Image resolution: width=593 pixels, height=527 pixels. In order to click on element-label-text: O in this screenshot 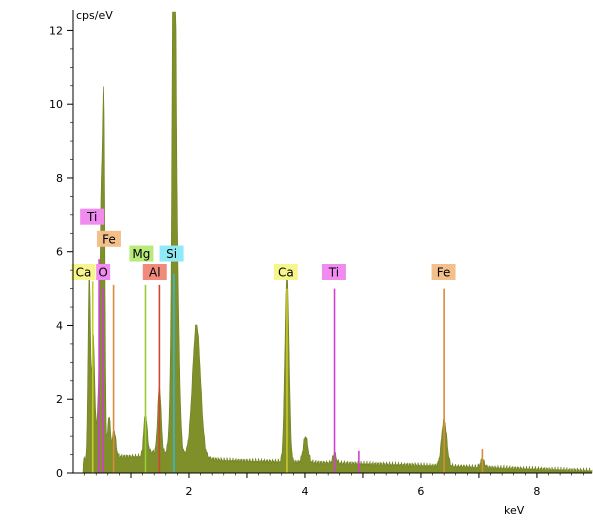, I will do `click(102, 273)`.